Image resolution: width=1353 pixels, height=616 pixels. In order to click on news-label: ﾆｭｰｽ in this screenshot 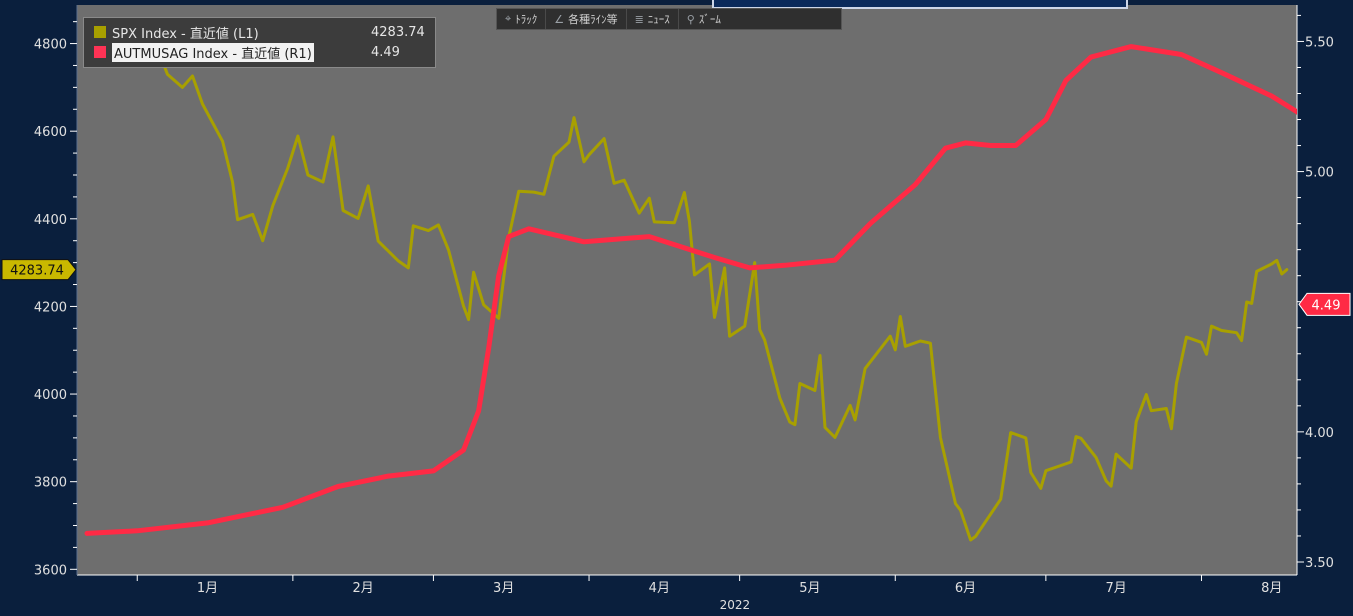, I will do `click(658, 19)`.